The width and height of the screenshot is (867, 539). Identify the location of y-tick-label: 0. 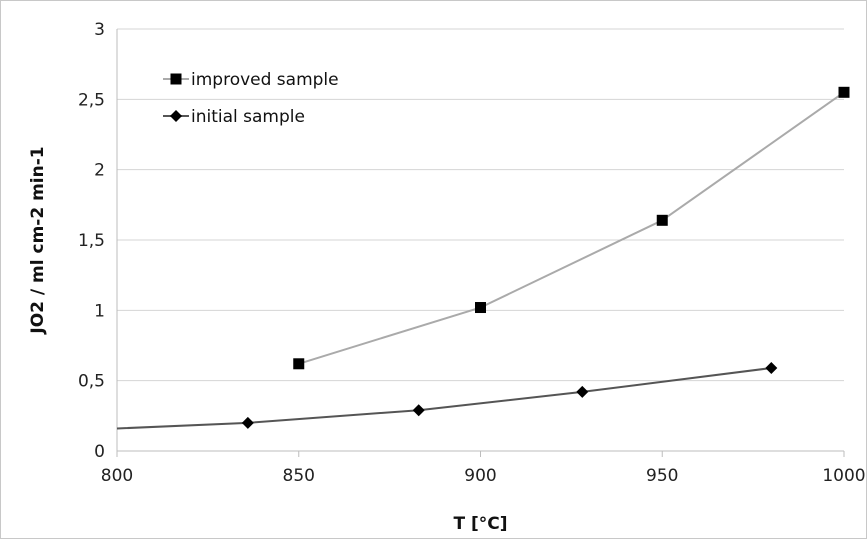
(99, 452).